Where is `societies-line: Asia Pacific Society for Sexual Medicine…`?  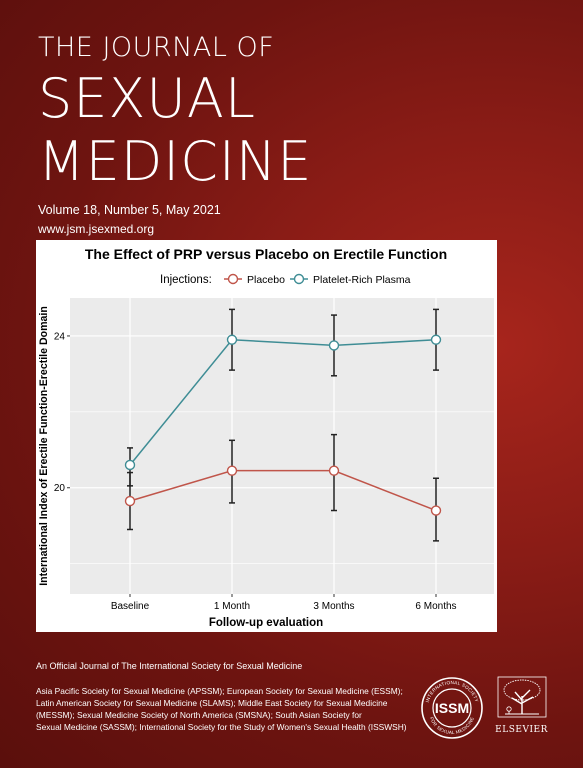 societies-line: Asia Pacific Society for Sexual Medicine… is located at coordinates (219, 691).